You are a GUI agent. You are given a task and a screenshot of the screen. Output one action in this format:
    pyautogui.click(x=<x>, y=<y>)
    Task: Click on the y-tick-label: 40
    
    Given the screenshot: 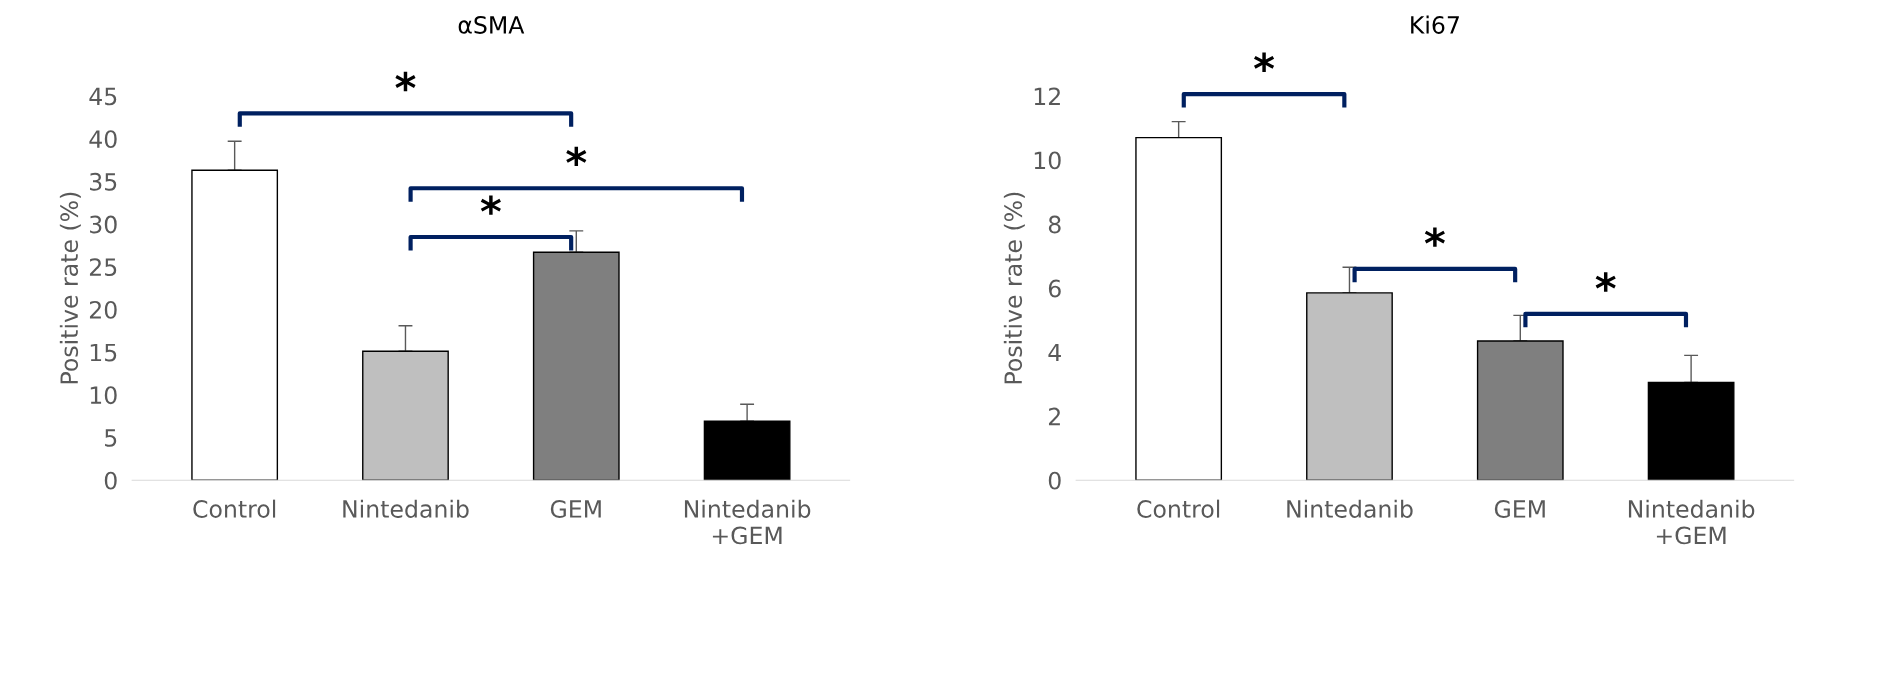 What is the action you would take?
    pyautogui.click(x=103, y=139)
    